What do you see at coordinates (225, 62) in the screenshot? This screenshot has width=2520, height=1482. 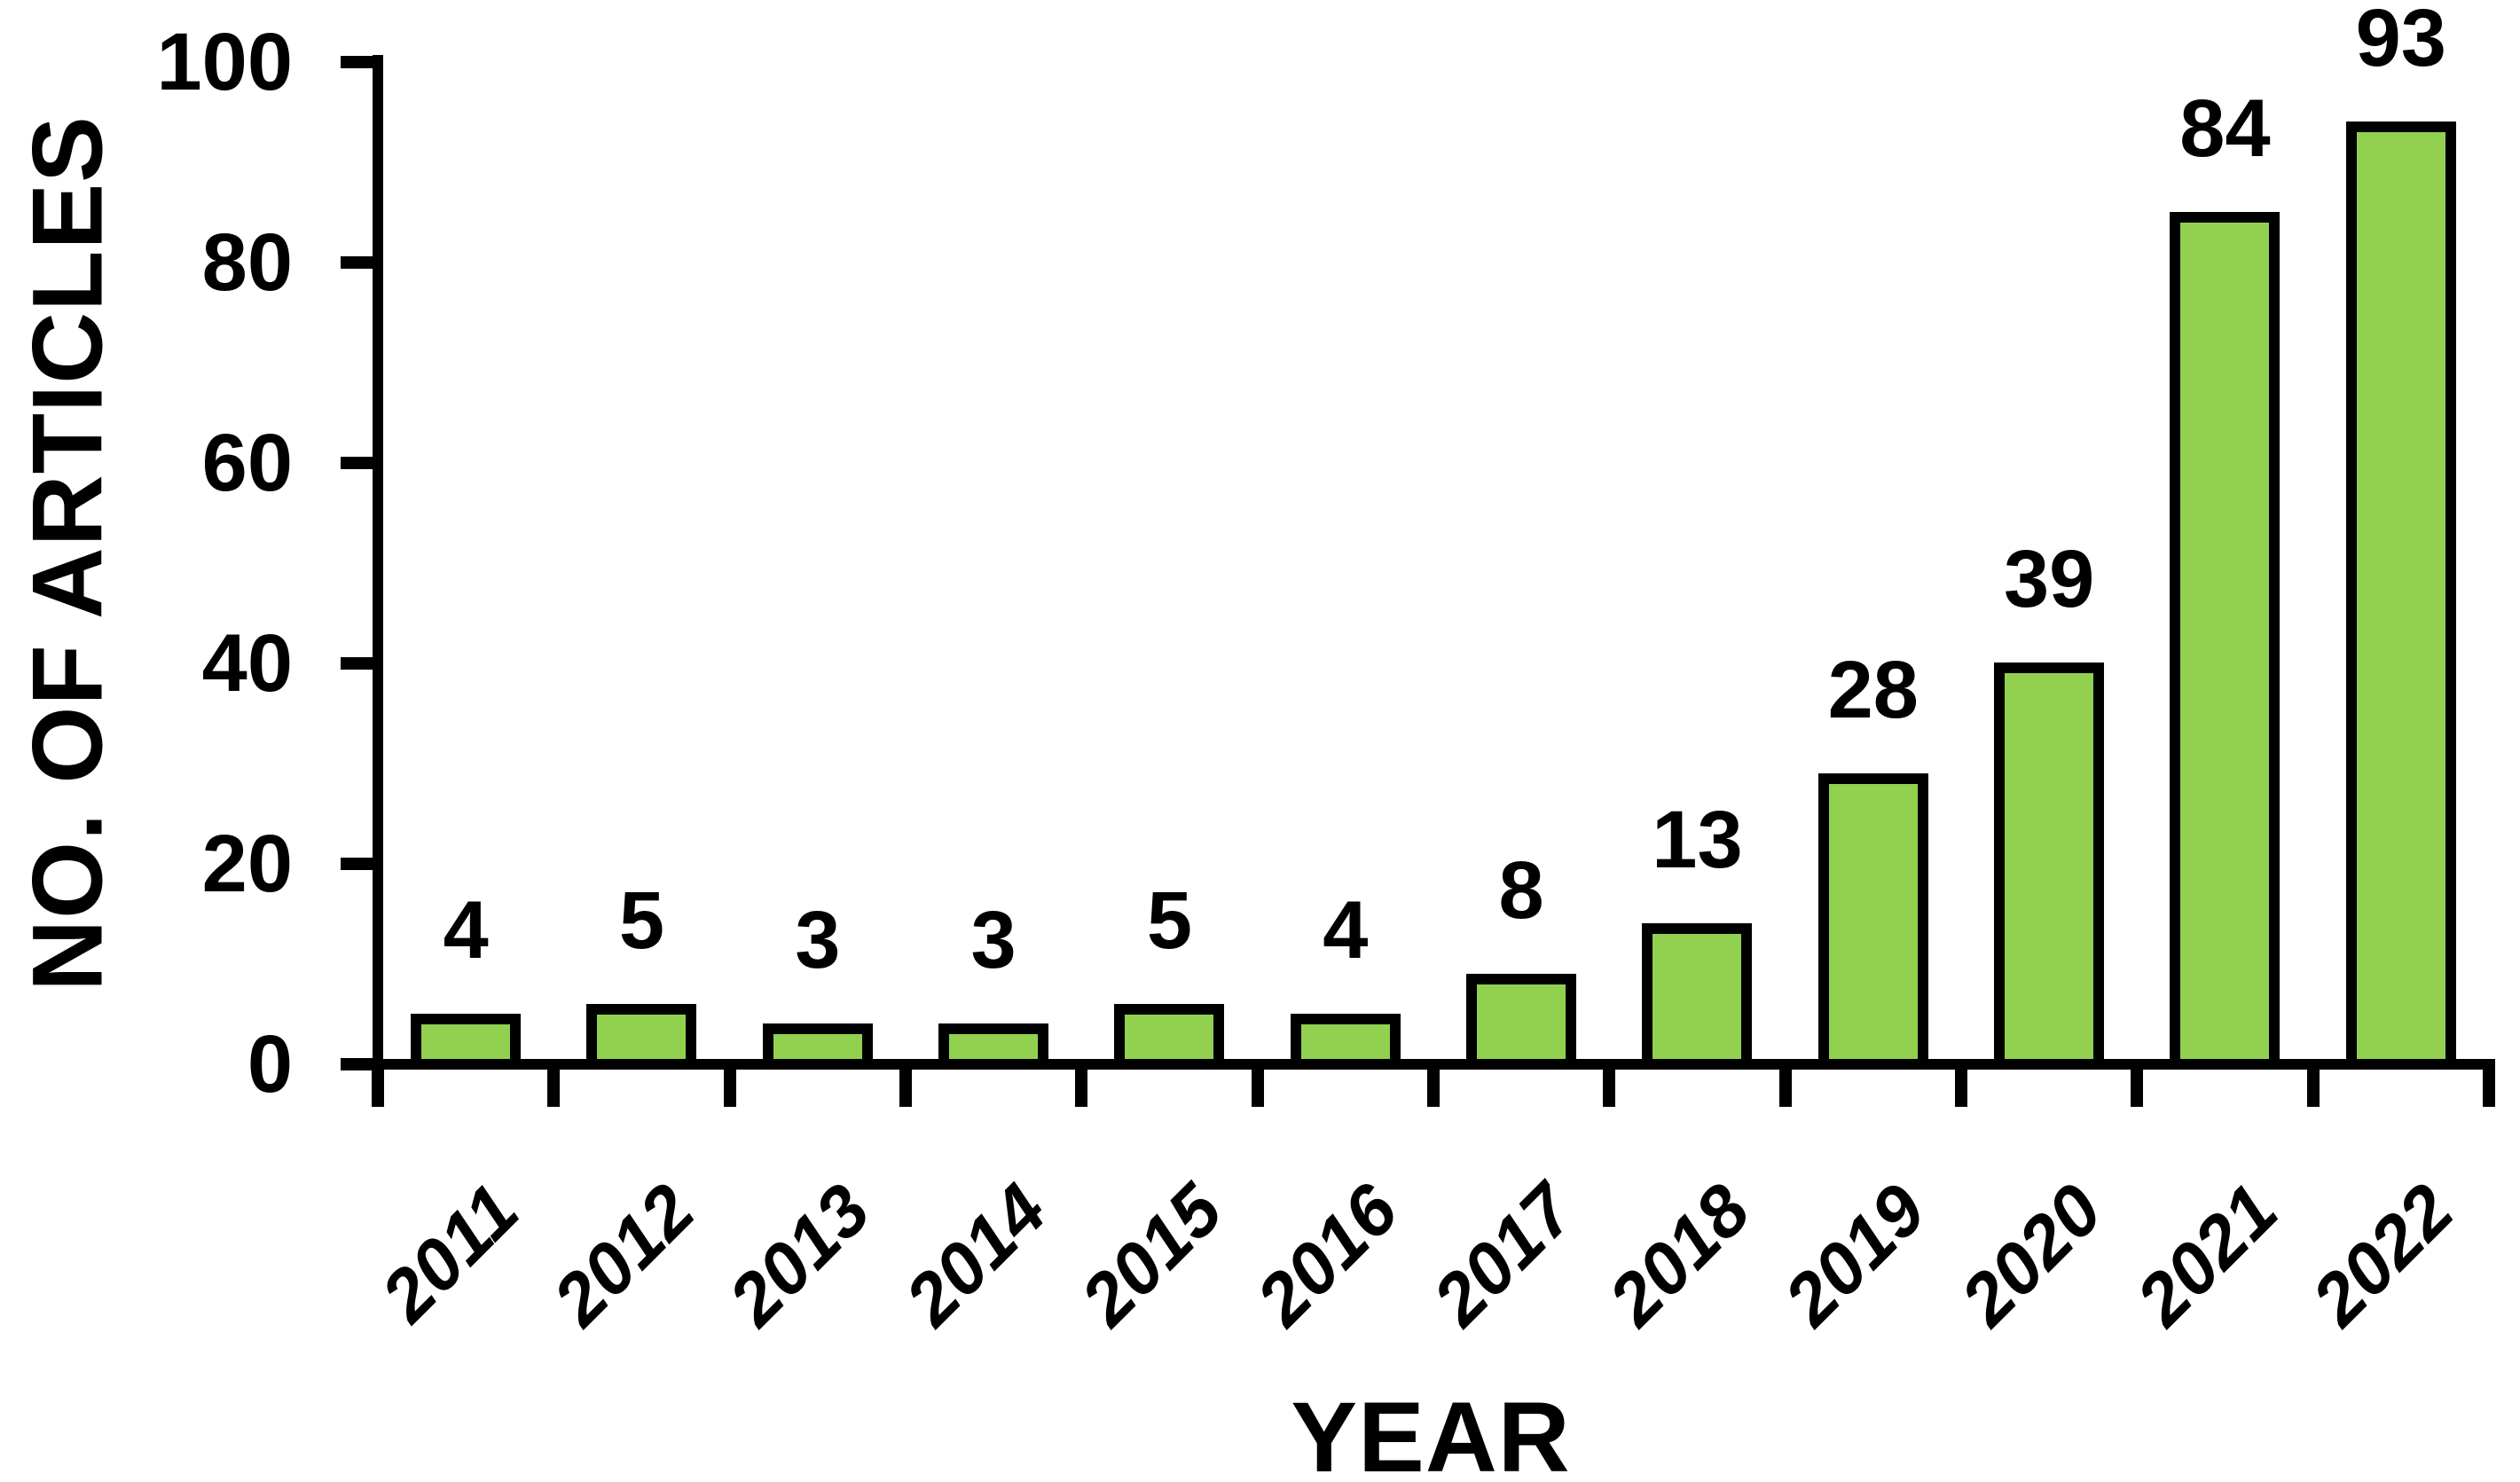 I see `y-tick-label: 100` at bounding box center [225, 62].